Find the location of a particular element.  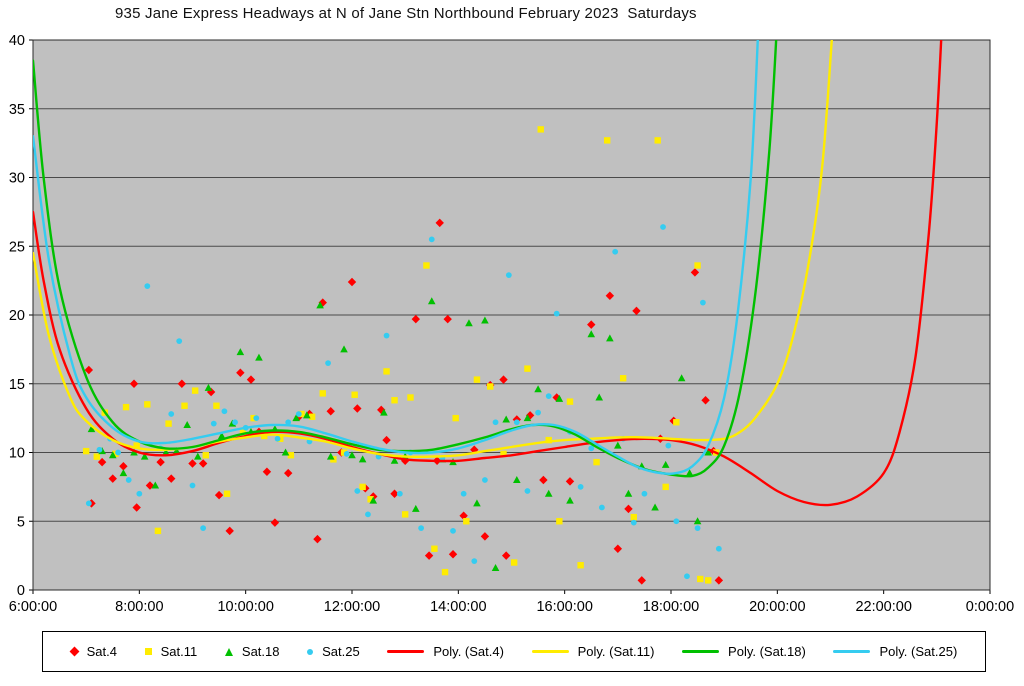

legend-item-poly-sat-4: Poly. (Sat.4) is located at coordinates (445, 651).